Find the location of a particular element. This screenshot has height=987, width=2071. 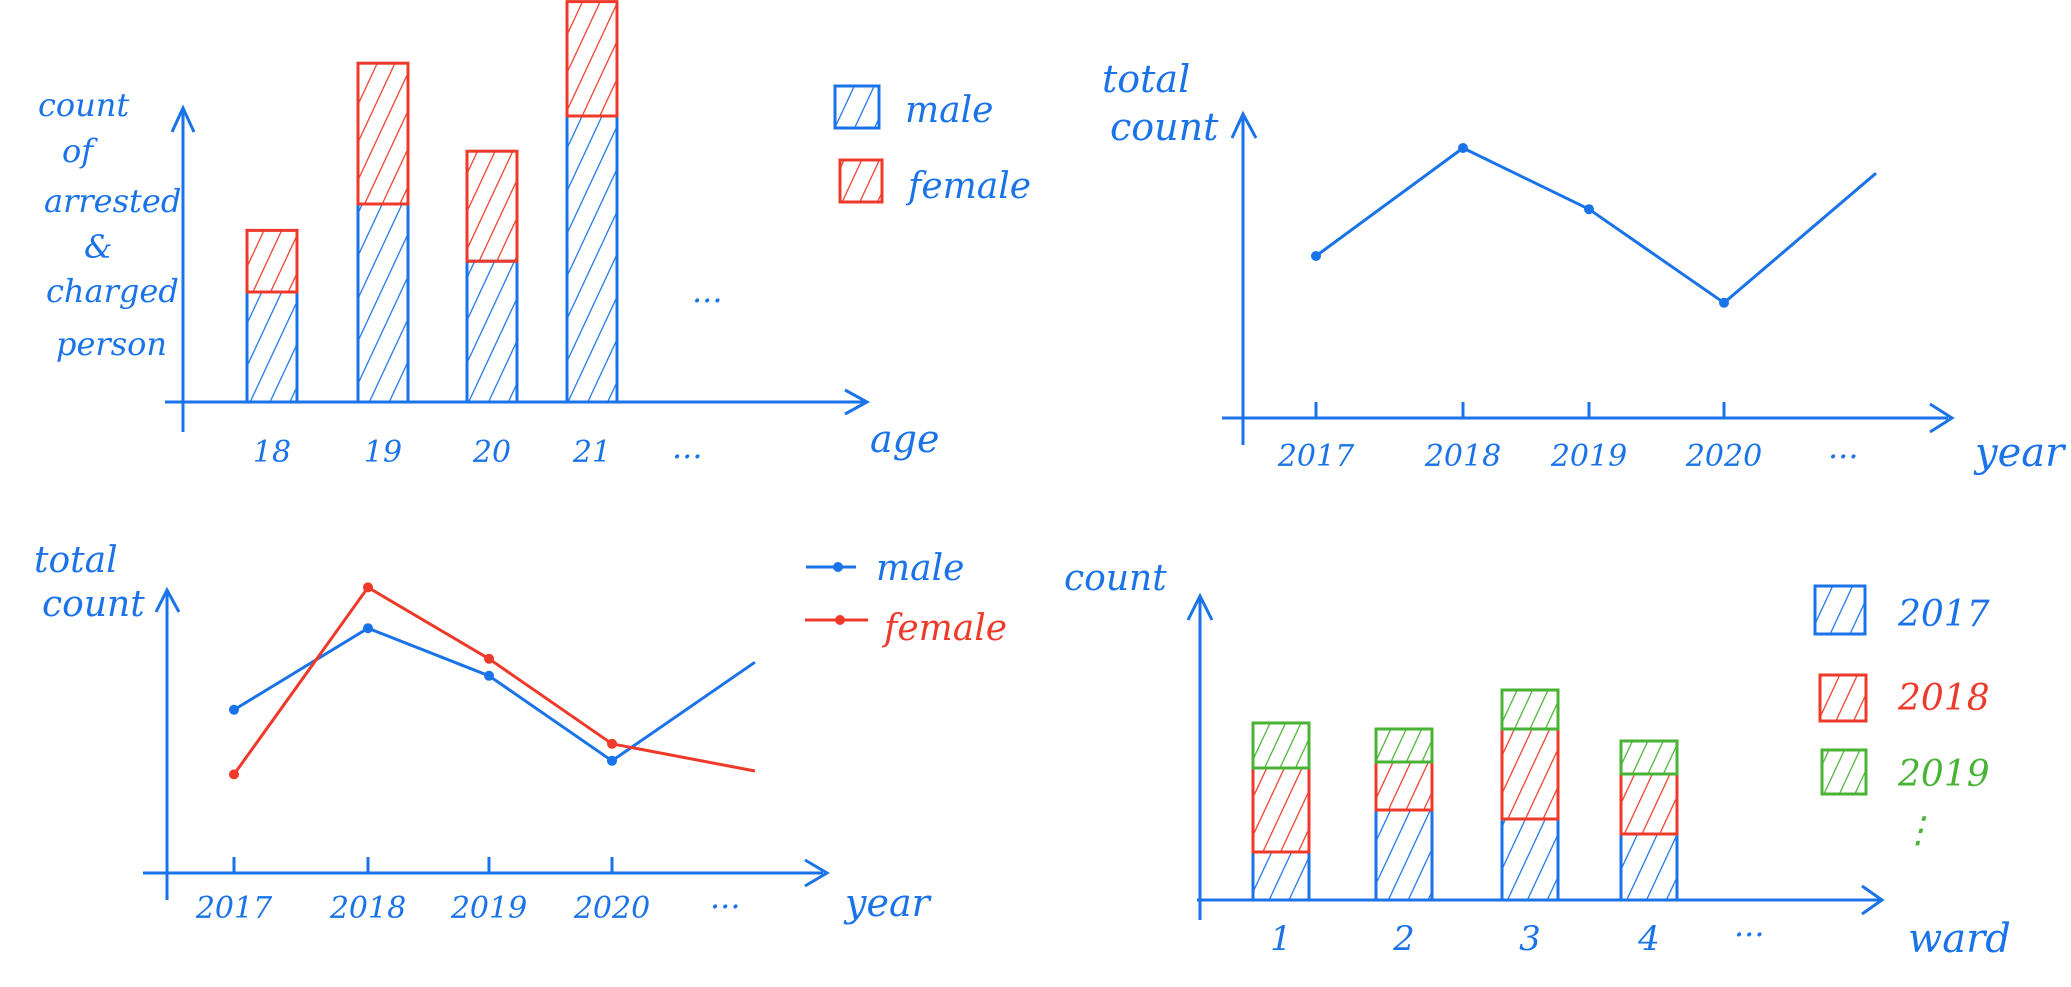

y-axis-label-line: & is located at coordinates (98, 247).